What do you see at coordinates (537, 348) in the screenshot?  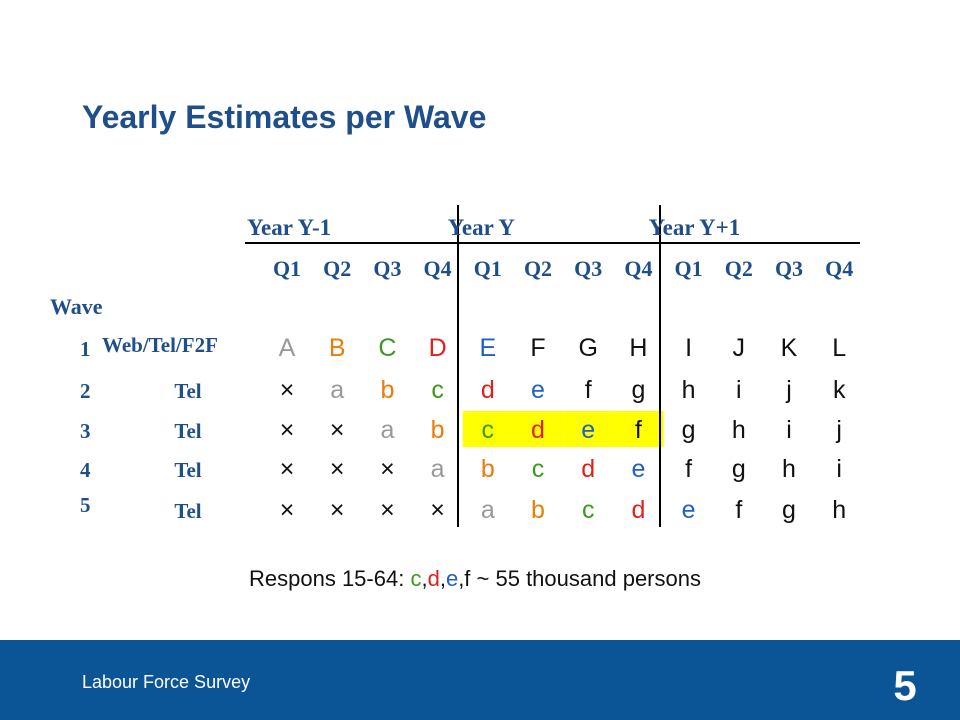 I see `cell: F` at bounding box center [537, 348].